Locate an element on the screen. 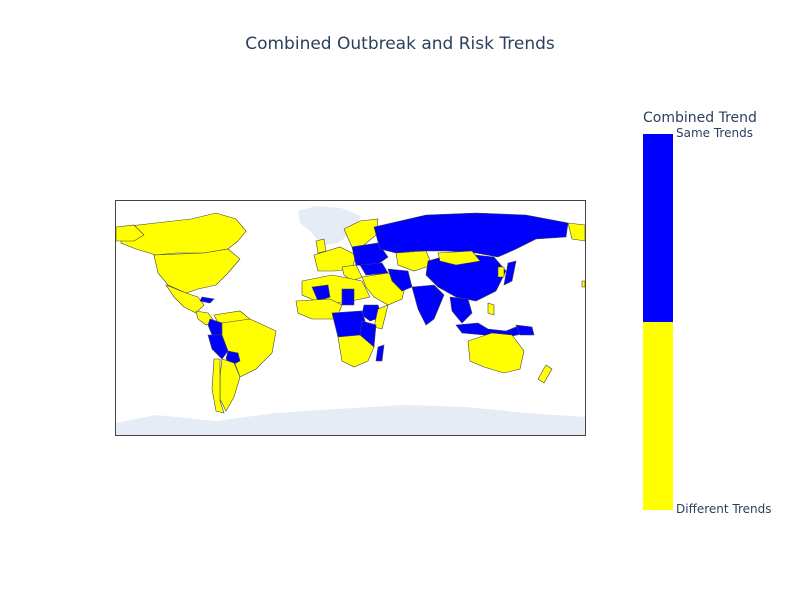 The image size is (800, 600). colorbar-segment-same is located at coordinates (658, 228).